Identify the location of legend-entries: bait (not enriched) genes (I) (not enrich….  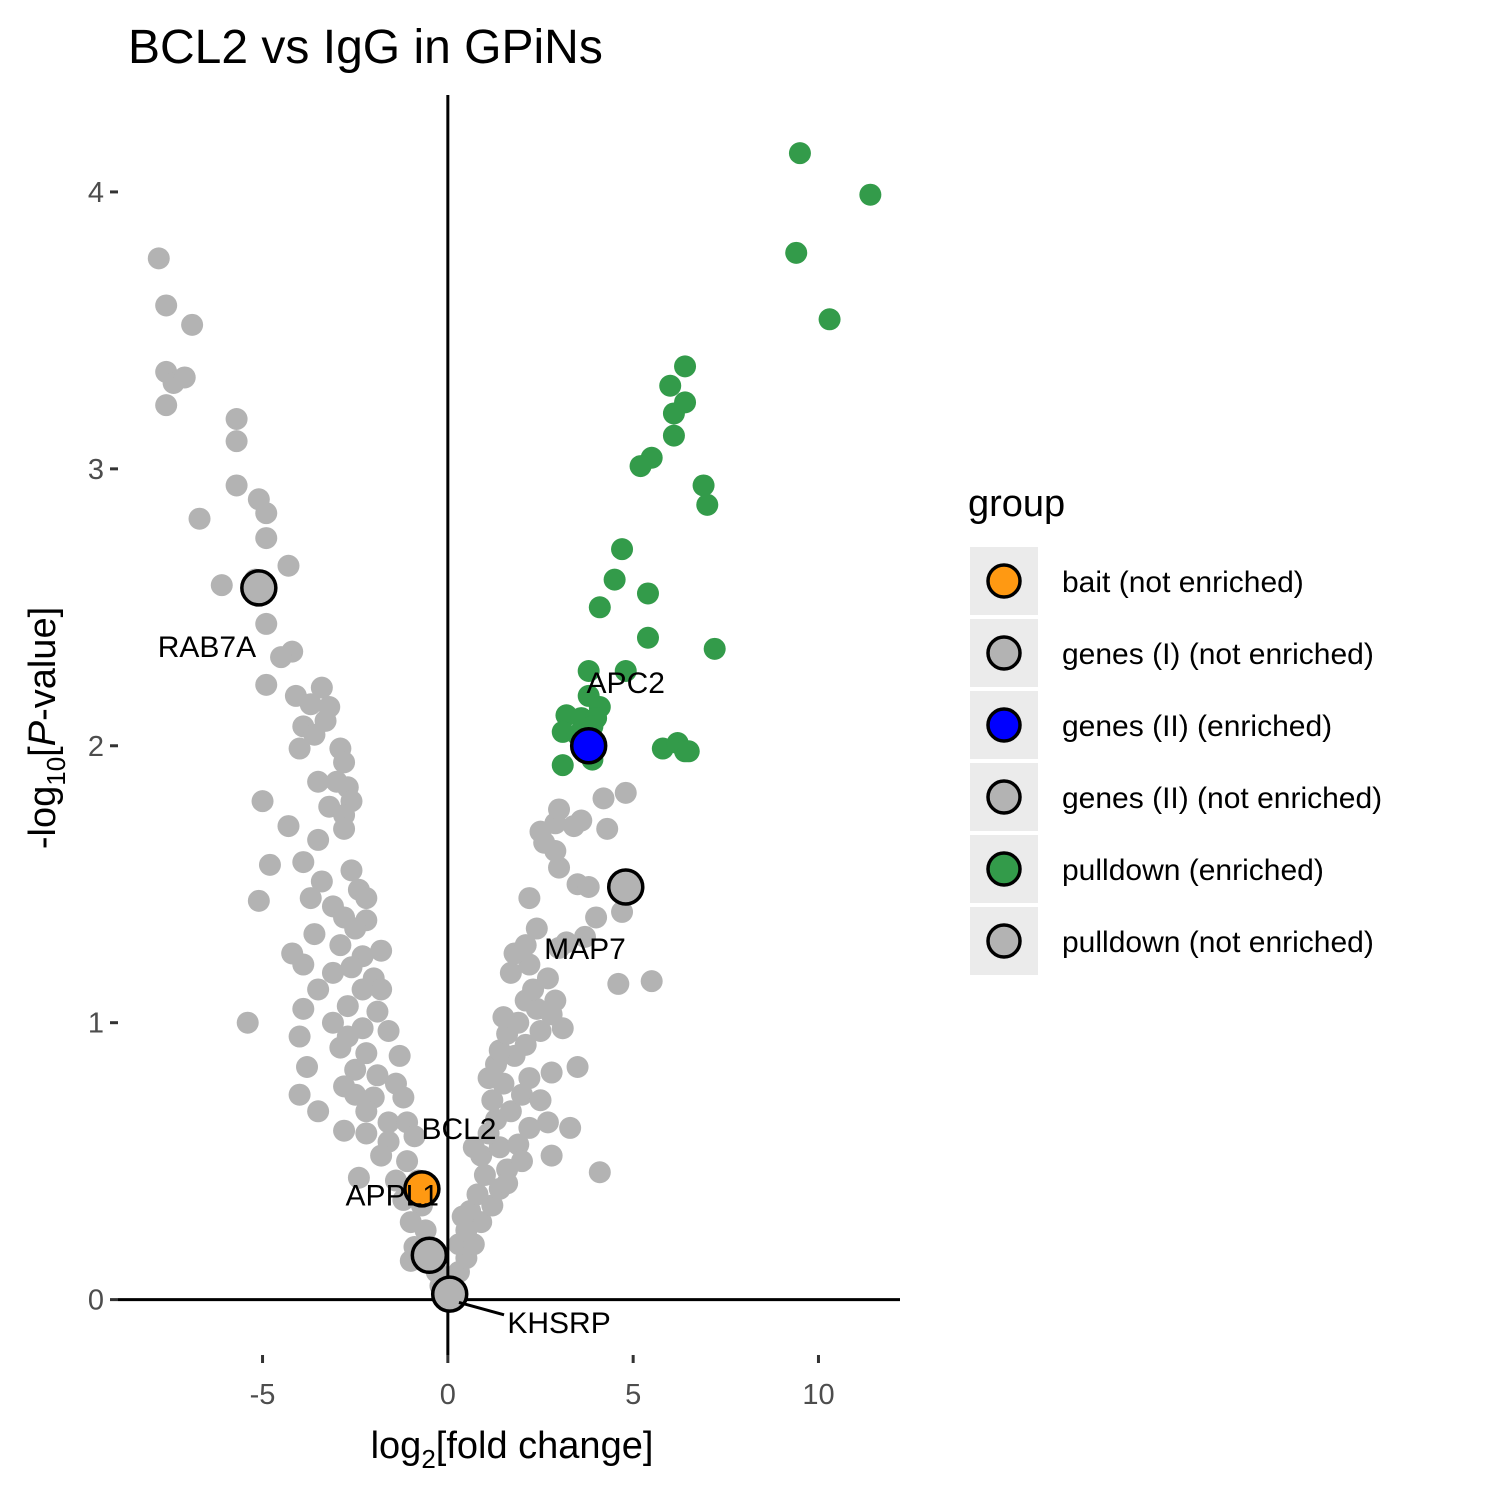
(1176, 761).